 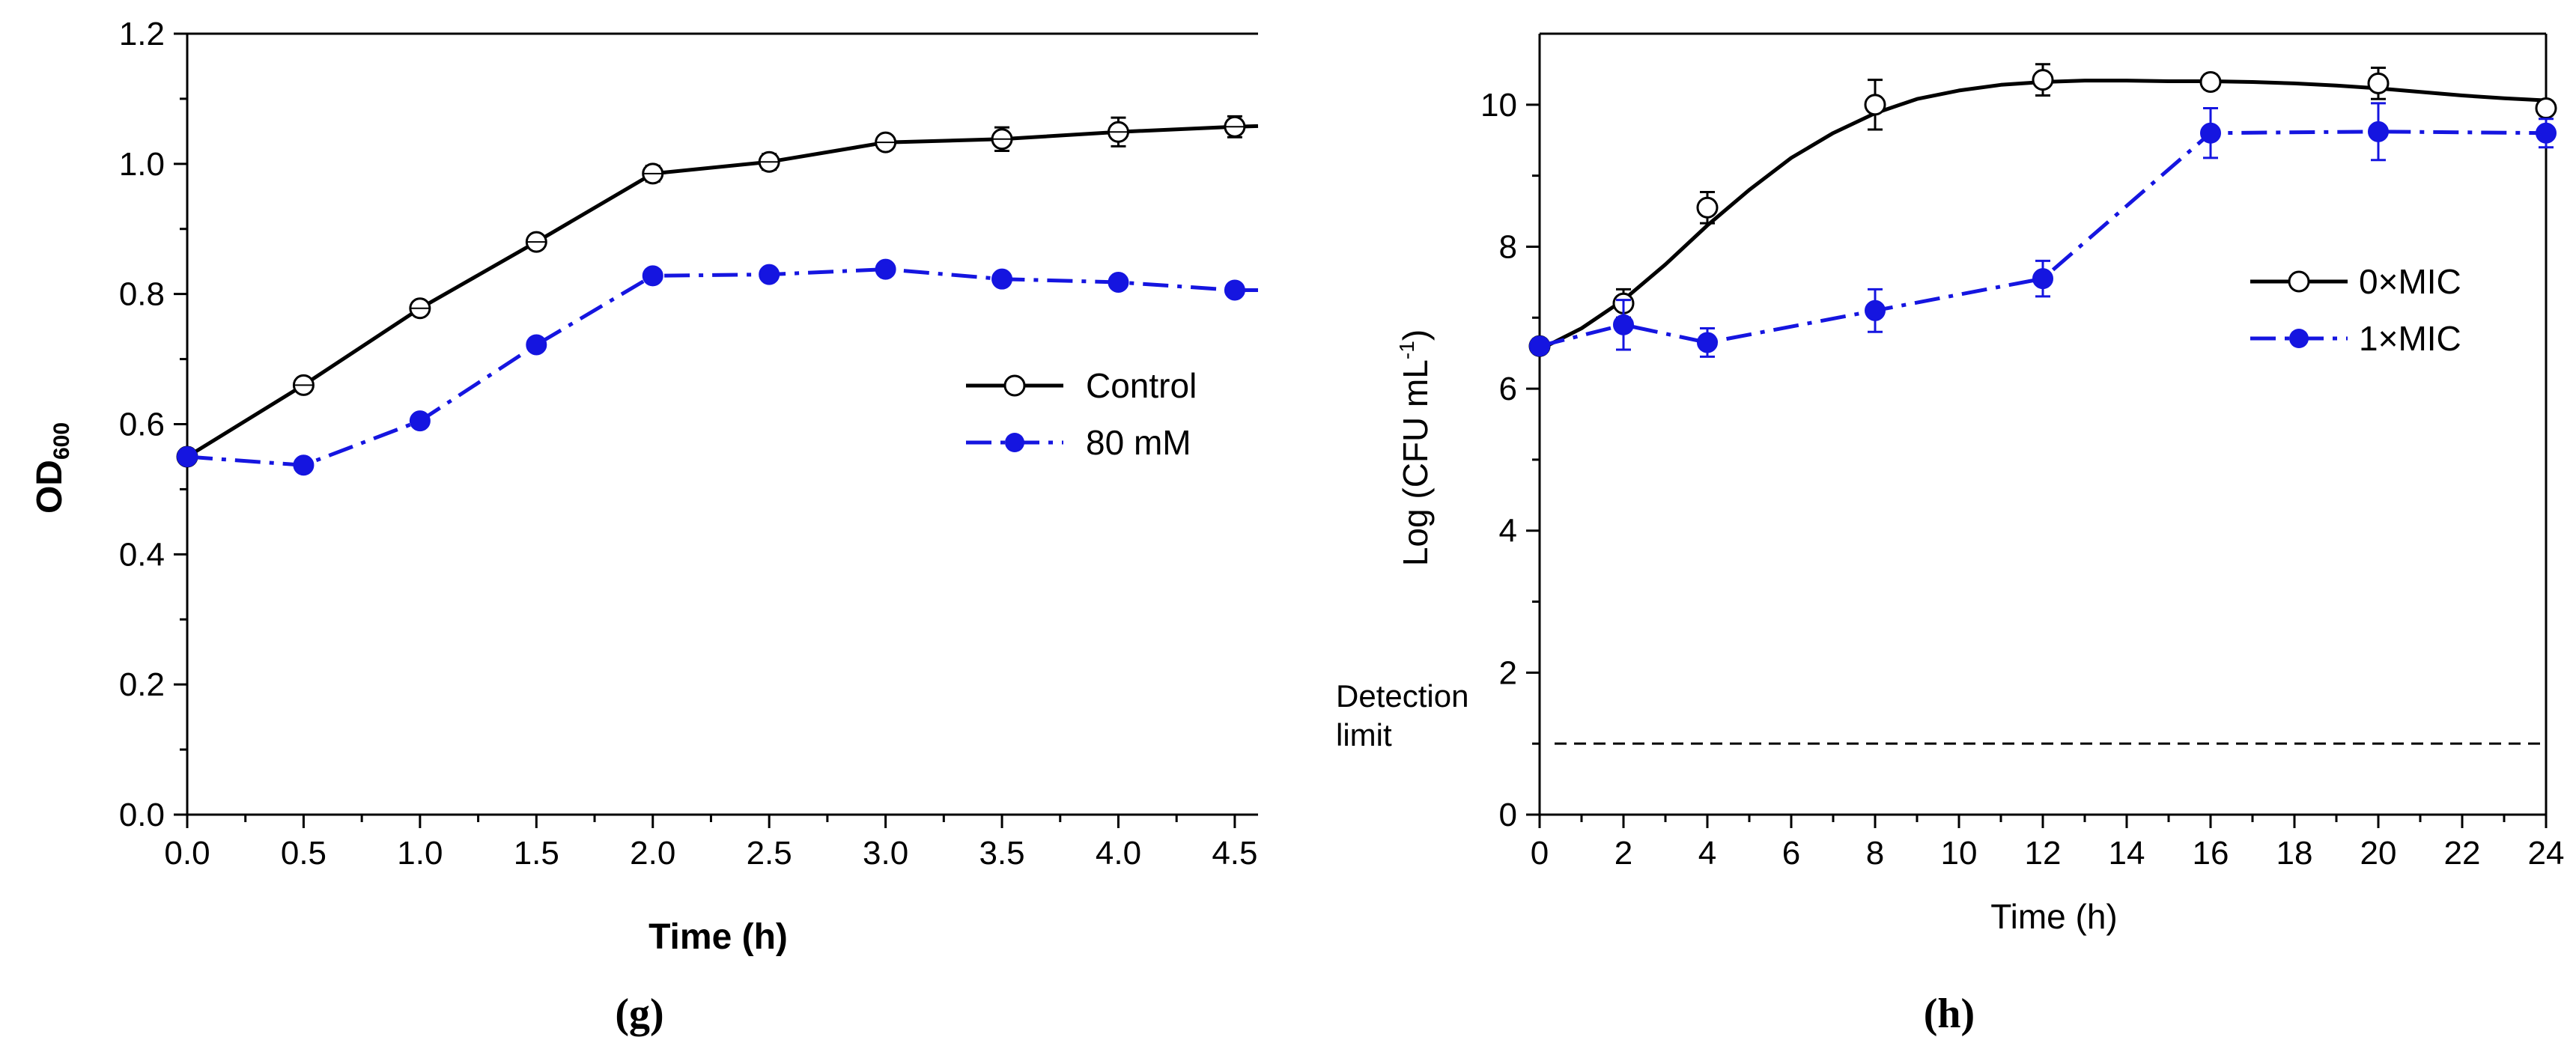 I want to click on x-tick-label: 20, so click(x=2378, y=853).